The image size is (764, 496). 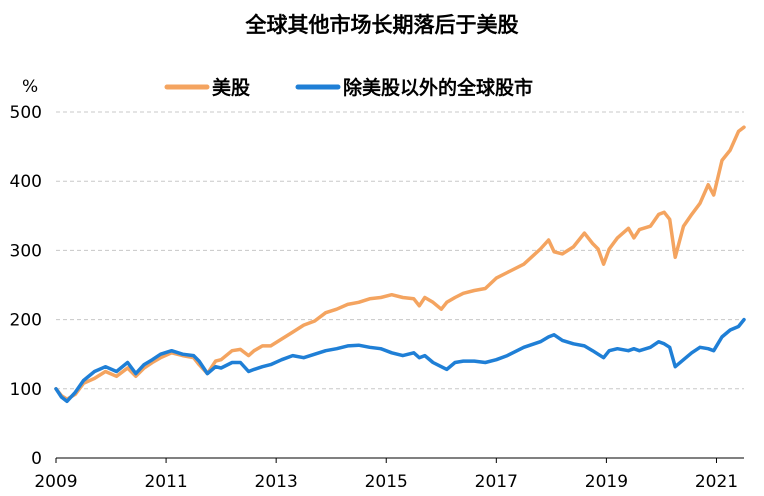 I want to click on legend-label-global-ex-us: 除美股以外的全球股市, so click(x=438, y=87).